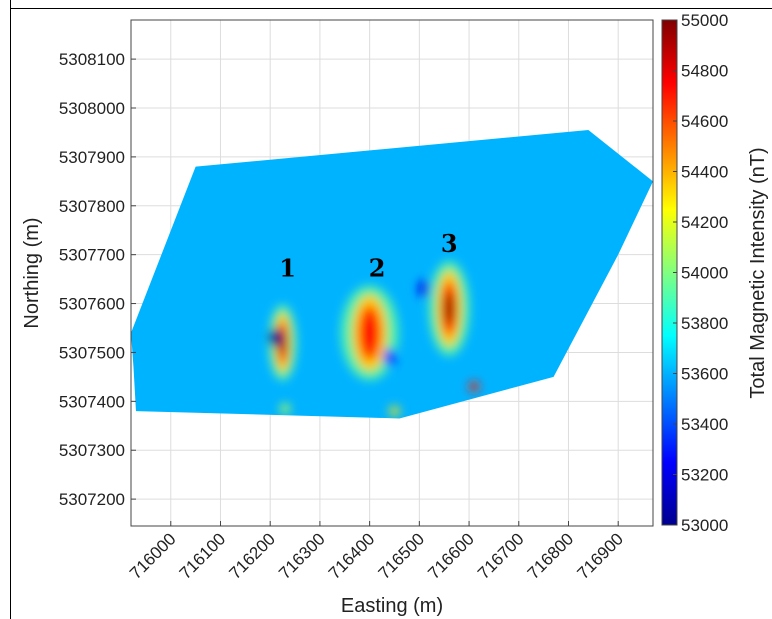  I want to click on x-tick-label: 716200, so click(252, 556).